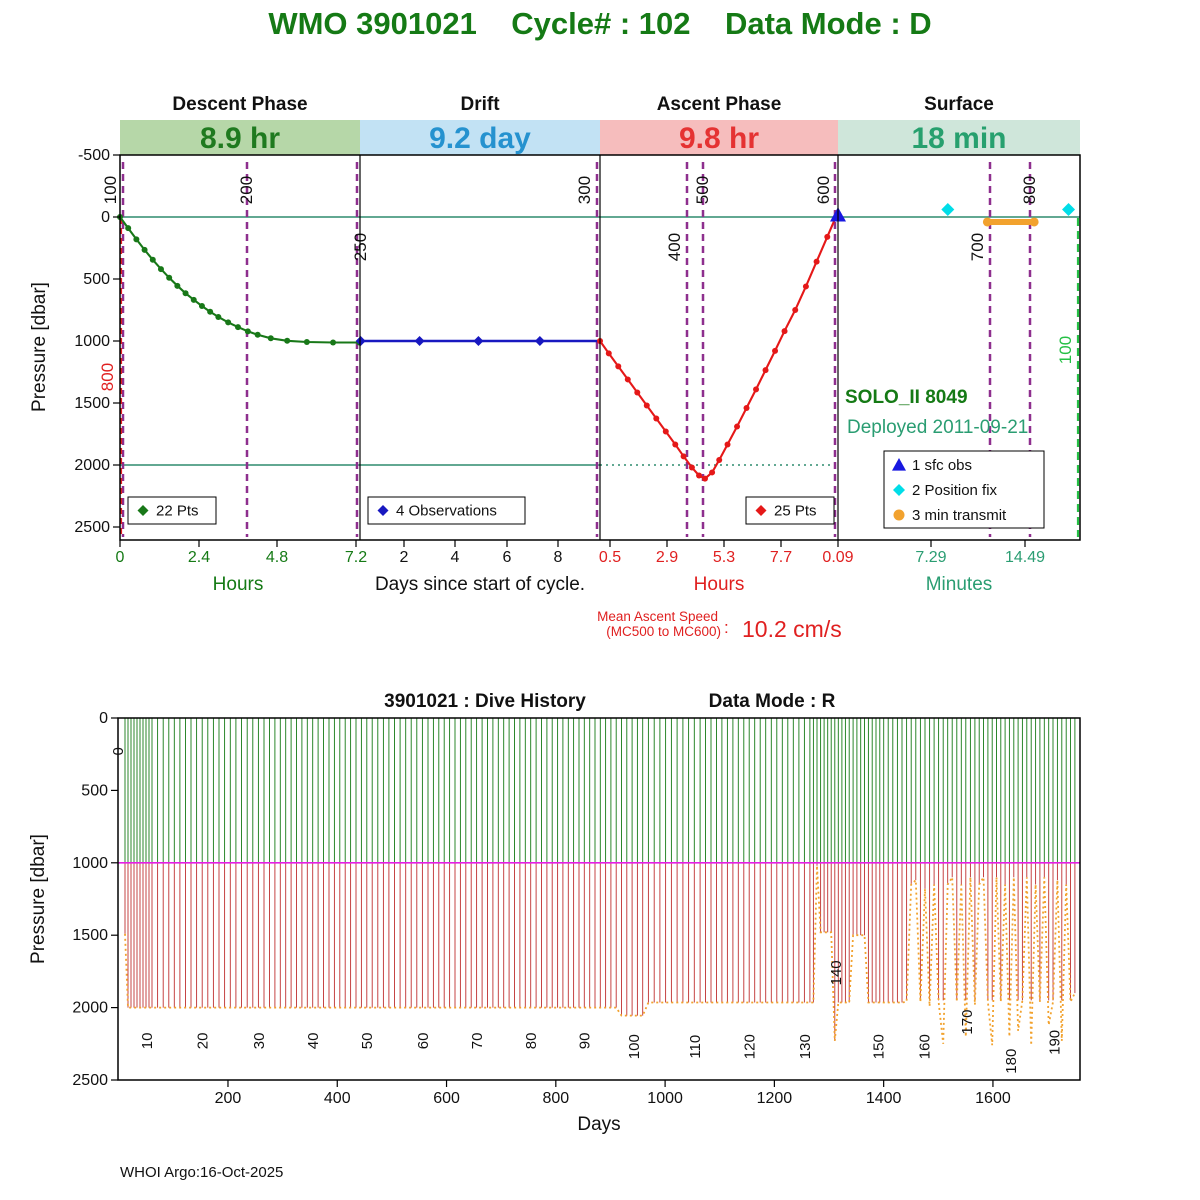 The width and height of the screenshot is (1200, 1200). What do you see at coordinates (423, 1041) in the screenshot?
I see `svg-text: 60` at bounding box center [423, 1041].